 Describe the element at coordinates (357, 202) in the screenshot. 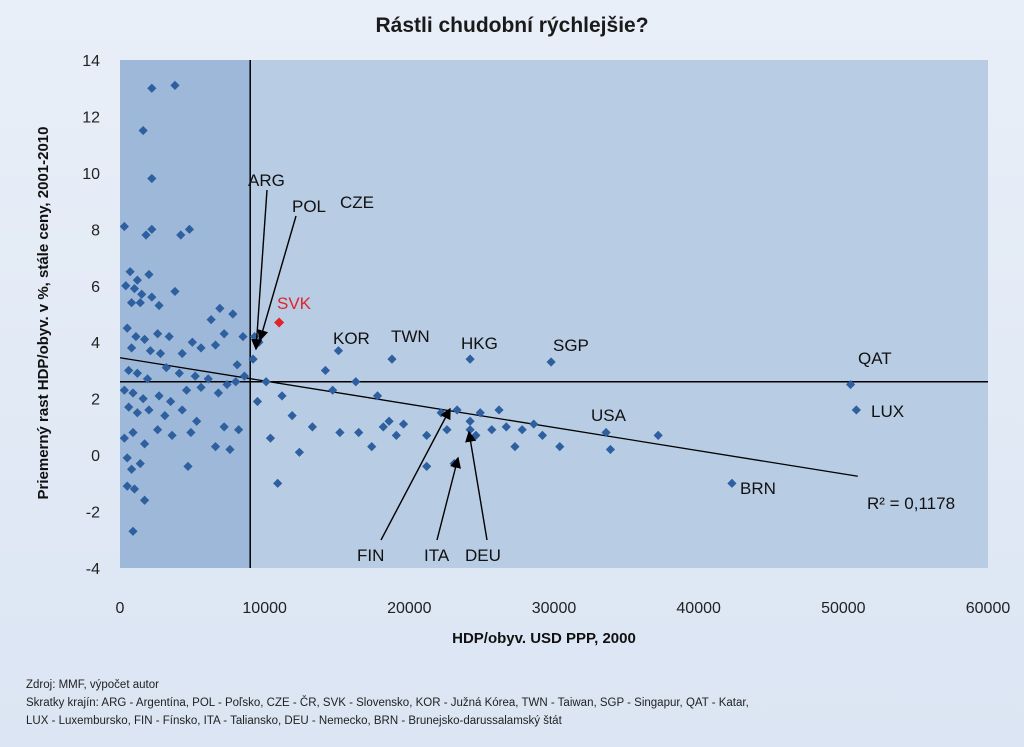

I see `label-cze: CZE` at that location.